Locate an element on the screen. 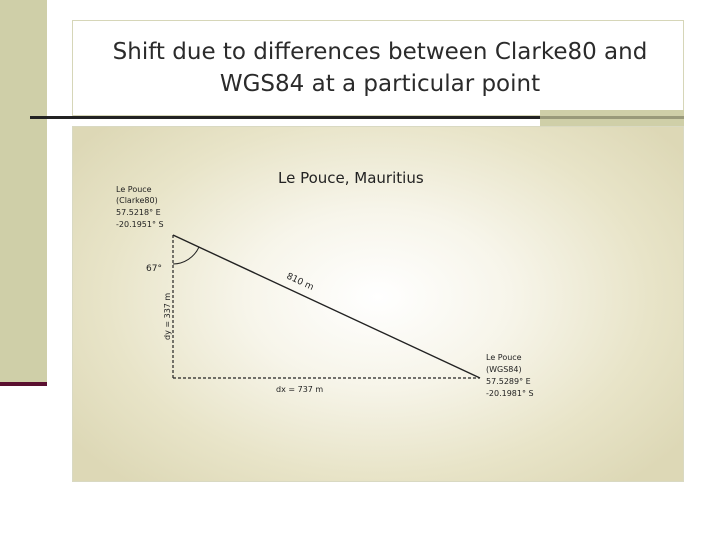 The width and height of the screenshot is (720, 540). clarke80-latitude: -20.1951° S is located at coordinates (140, 224).